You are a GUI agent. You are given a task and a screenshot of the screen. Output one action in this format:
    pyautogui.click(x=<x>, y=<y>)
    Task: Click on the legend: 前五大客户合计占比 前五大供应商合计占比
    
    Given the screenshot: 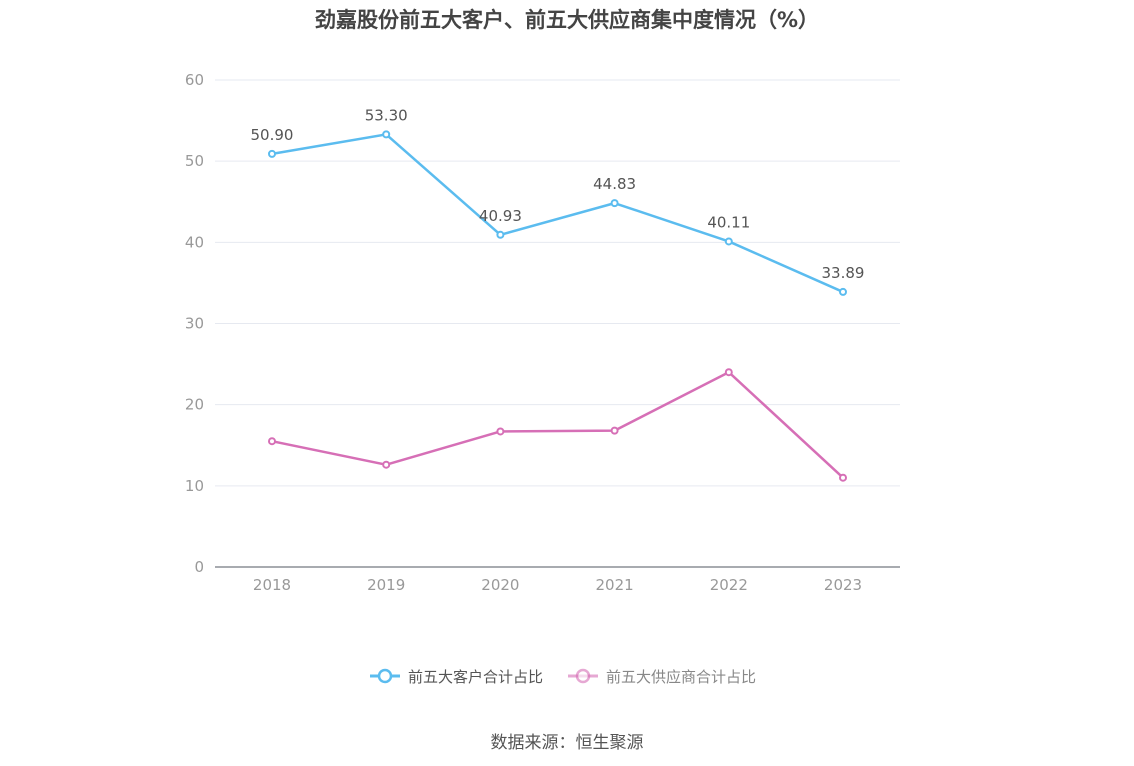 What is the action you would take?
    pyautogui.click(x=563, y=677)
    